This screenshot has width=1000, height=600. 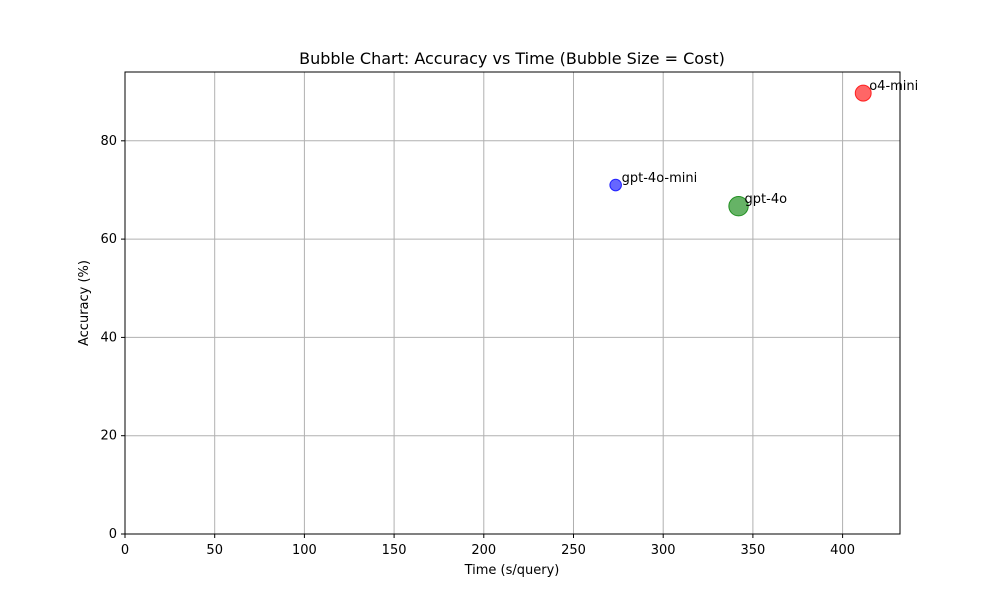 I want to click on bubble-label-gpt-4o-mini: gpt-4o-mini, so click(x=660, y=178).